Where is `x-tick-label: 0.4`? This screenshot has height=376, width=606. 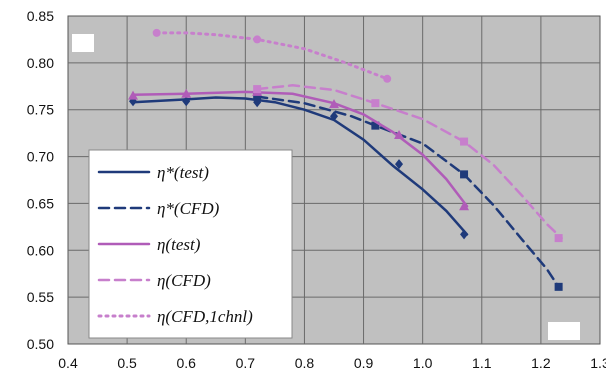 x-tick-label: 0.4 is located at coordinates (68, 363).